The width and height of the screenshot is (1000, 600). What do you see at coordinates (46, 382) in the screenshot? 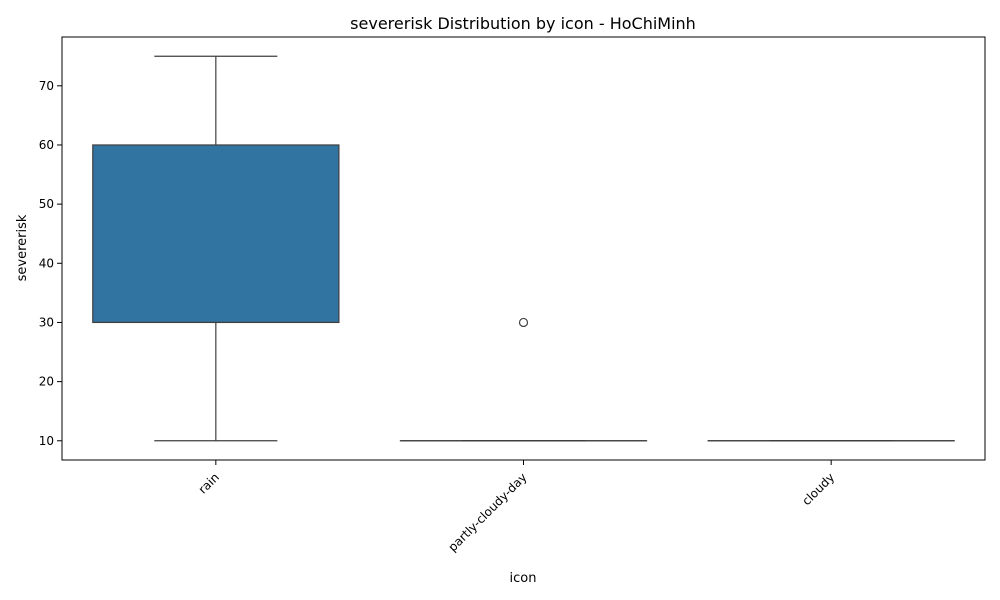
I see `y-tick-label: 20` at bounding box center [46, 382].